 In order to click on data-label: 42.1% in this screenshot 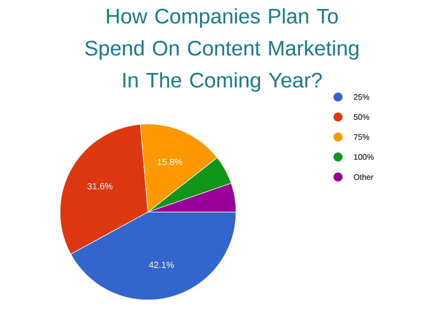, I will do `click(161, 265)`.